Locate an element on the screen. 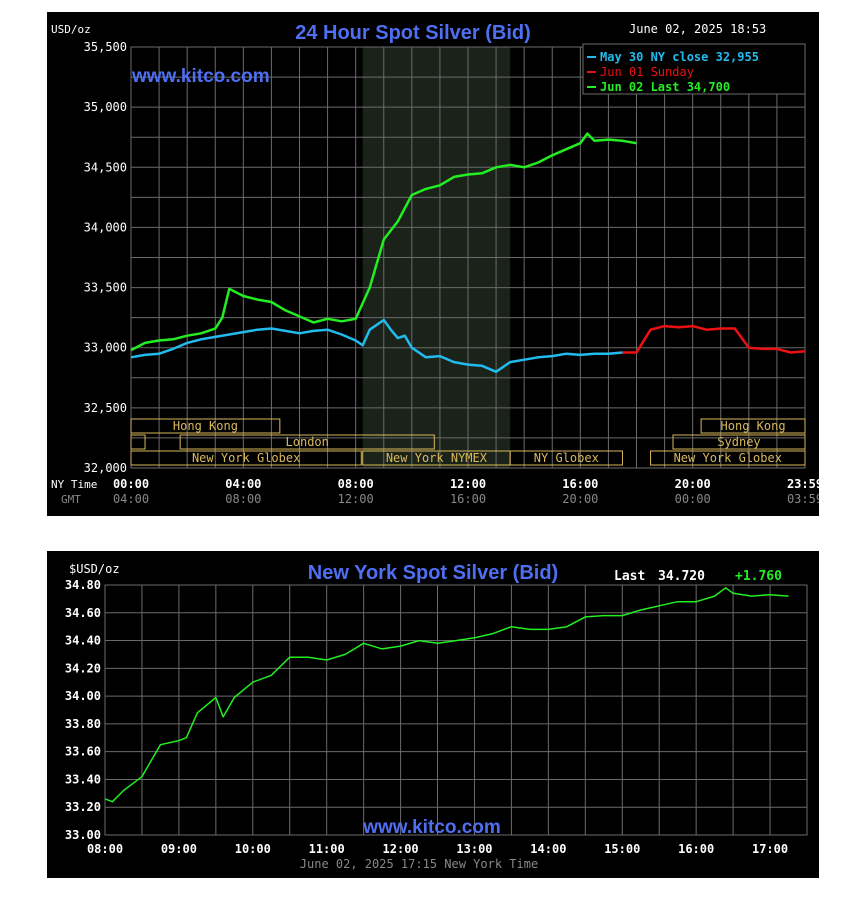 Image resolution: width=867 pixels, height=900 pixels. x-tick-label: 08:00 is located at coordinates (105, 849).